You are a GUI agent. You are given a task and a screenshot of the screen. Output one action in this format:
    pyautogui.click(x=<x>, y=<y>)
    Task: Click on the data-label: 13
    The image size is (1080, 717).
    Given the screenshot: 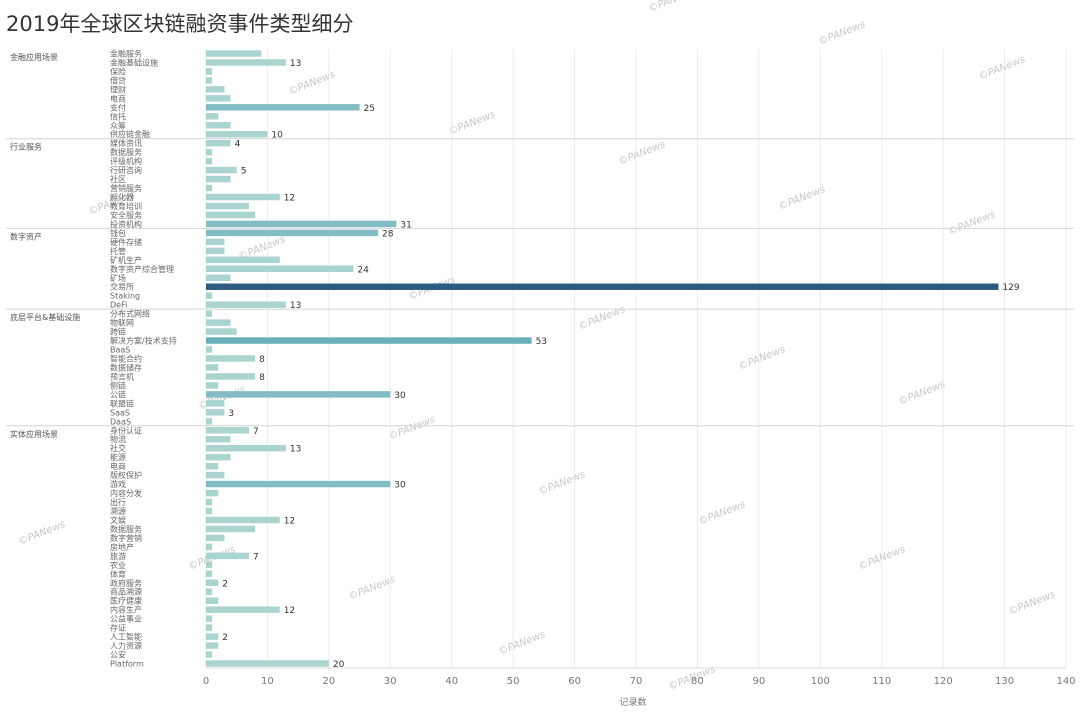 What is the action you would take?
    pyautogui.click(x=295, y=450)
    